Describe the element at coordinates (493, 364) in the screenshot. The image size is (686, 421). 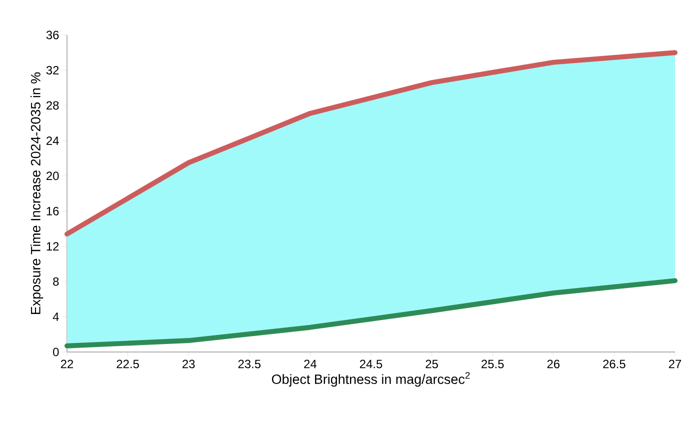
I see `x-tick-label: 25.5` at that location.